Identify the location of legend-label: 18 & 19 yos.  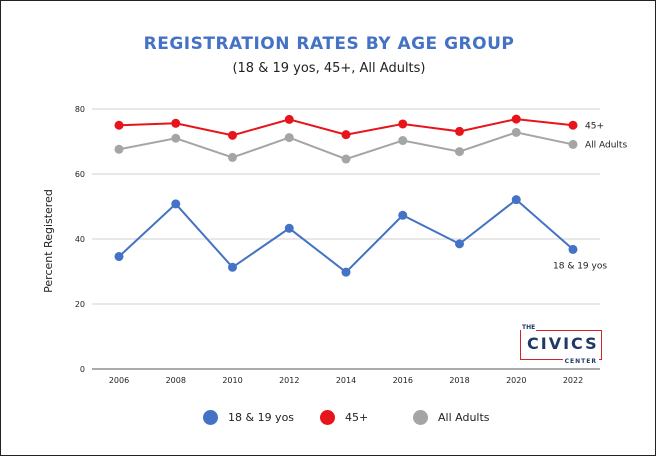
(261, 417).